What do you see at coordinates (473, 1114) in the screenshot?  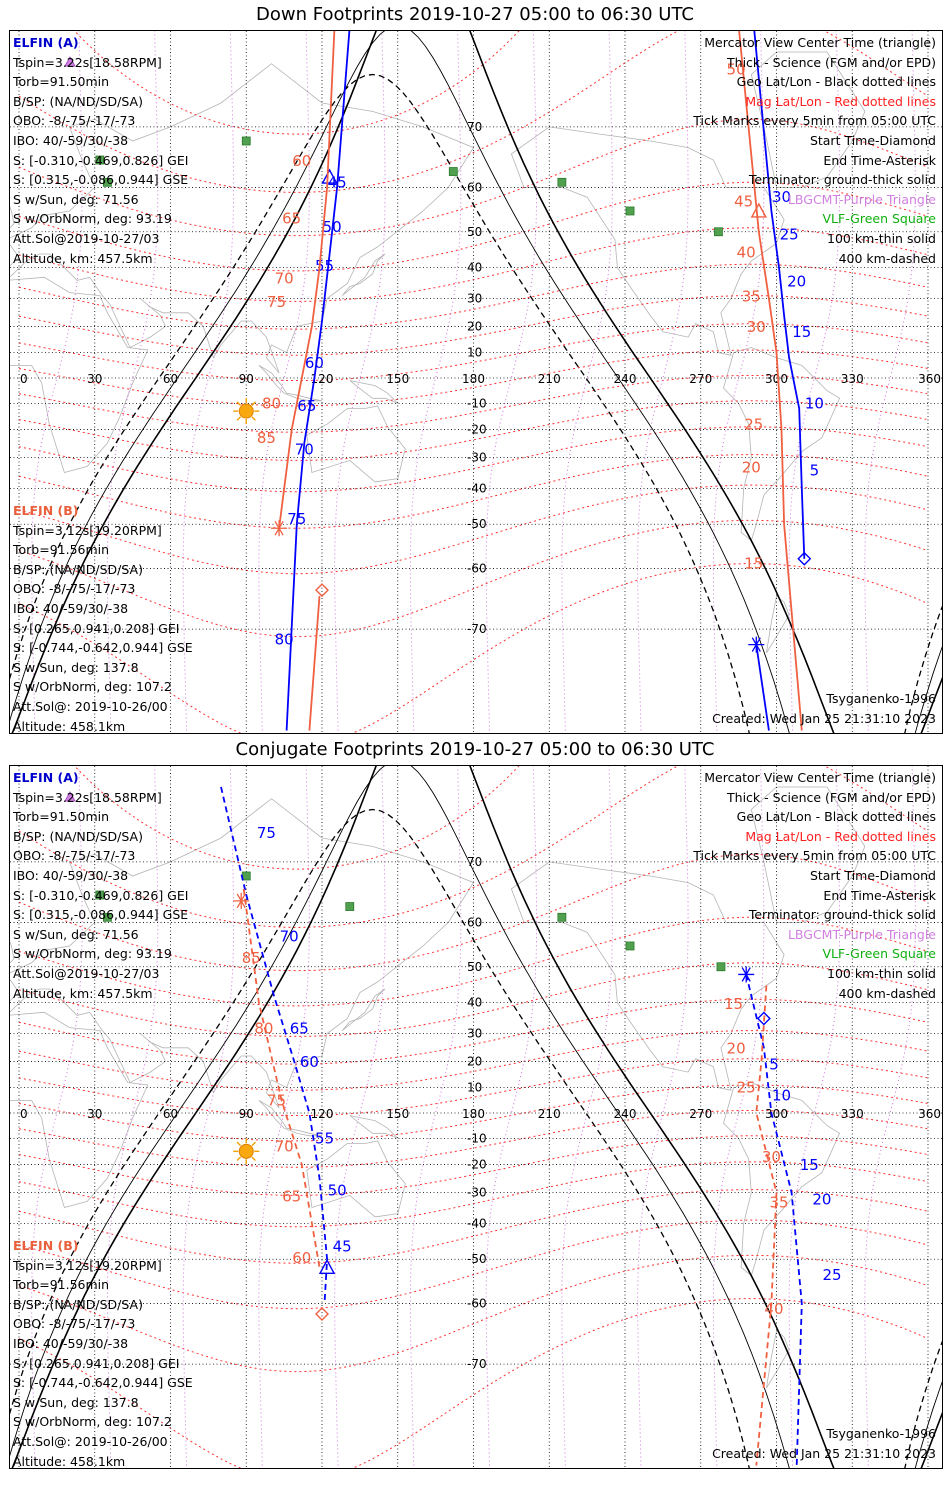 I see `x-tick-label: 180` at bounding box center [473, 1114].